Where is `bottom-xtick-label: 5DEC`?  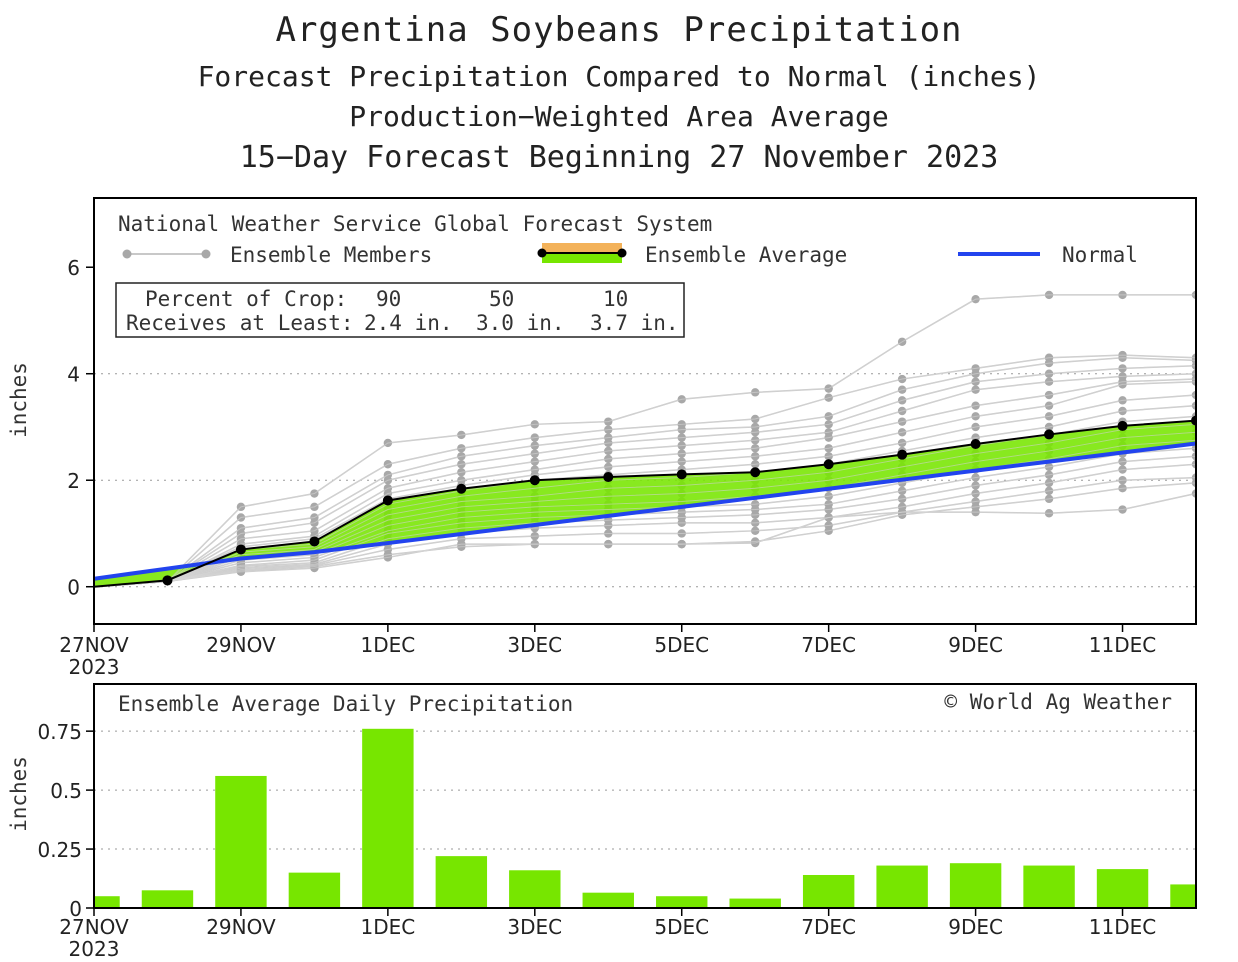 bottom-xtick-label: 5DEC is located at coordinates (681, 927).